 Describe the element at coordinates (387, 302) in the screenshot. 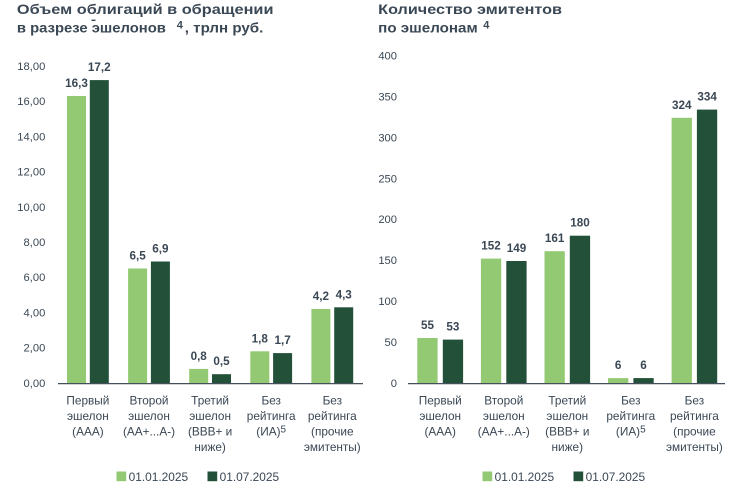

I see `svg-text: 100` at that location.